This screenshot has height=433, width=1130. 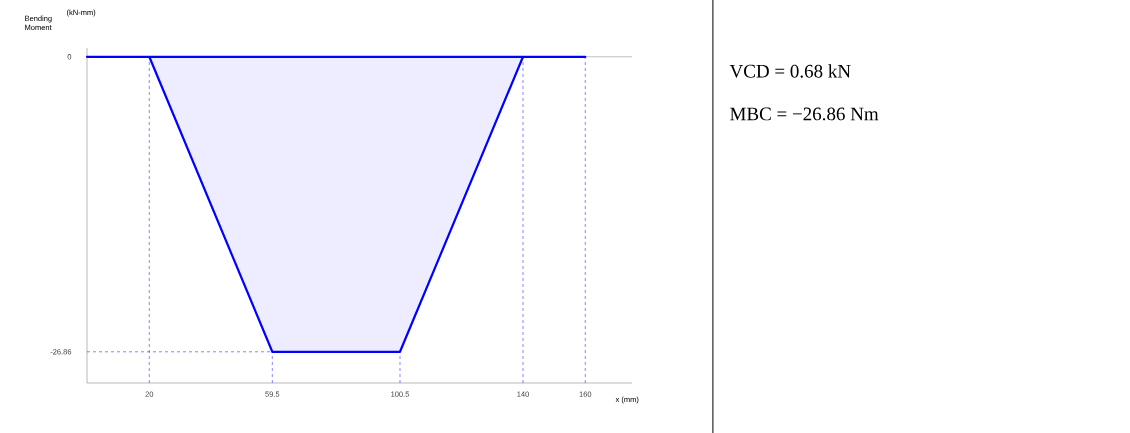 I want to click on text: MBC = −26.86 Nm, so click(x=804, y=114).